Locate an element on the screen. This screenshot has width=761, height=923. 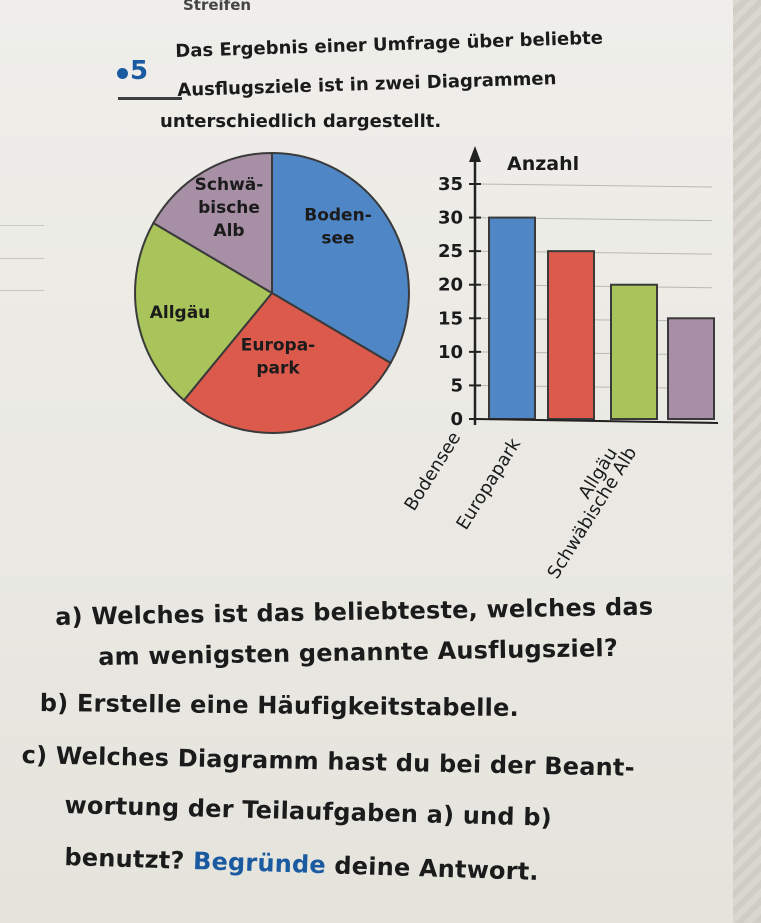
pie-slice-allgaeu is located at coordinates (204, 311).